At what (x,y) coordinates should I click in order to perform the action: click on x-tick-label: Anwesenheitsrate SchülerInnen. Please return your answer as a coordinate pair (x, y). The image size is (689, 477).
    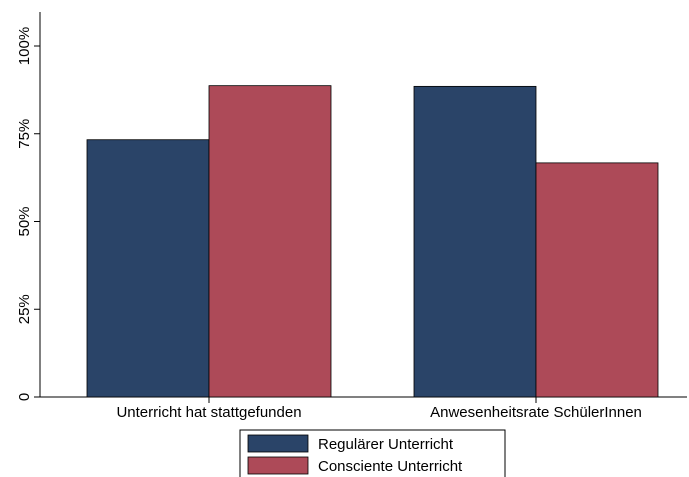
    Looking at the image, I should click on (536, 412).